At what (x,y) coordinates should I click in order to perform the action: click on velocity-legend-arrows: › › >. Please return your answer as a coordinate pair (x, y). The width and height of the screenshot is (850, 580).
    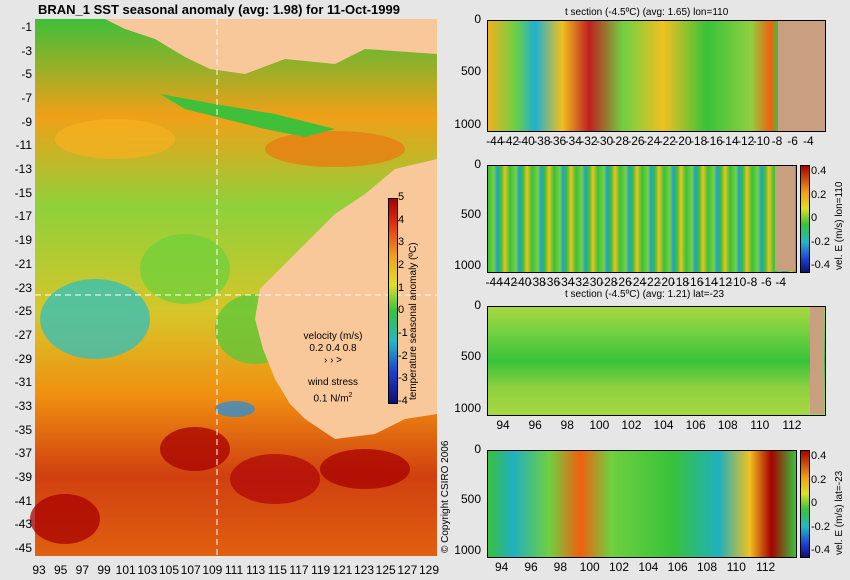
    Looking at the image, I should click on (333, 360).